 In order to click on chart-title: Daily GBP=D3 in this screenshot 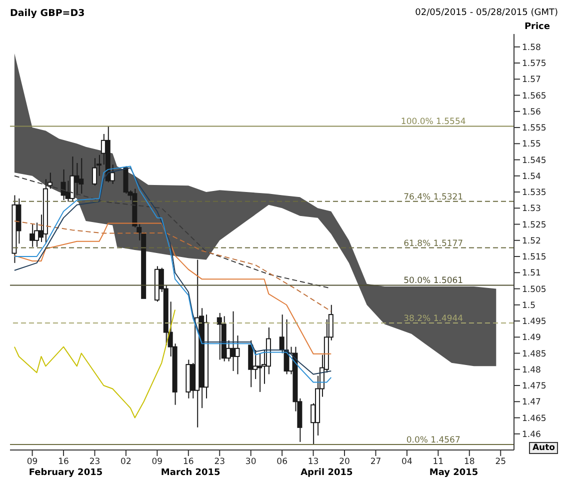, I will do `click(47, 13)`.